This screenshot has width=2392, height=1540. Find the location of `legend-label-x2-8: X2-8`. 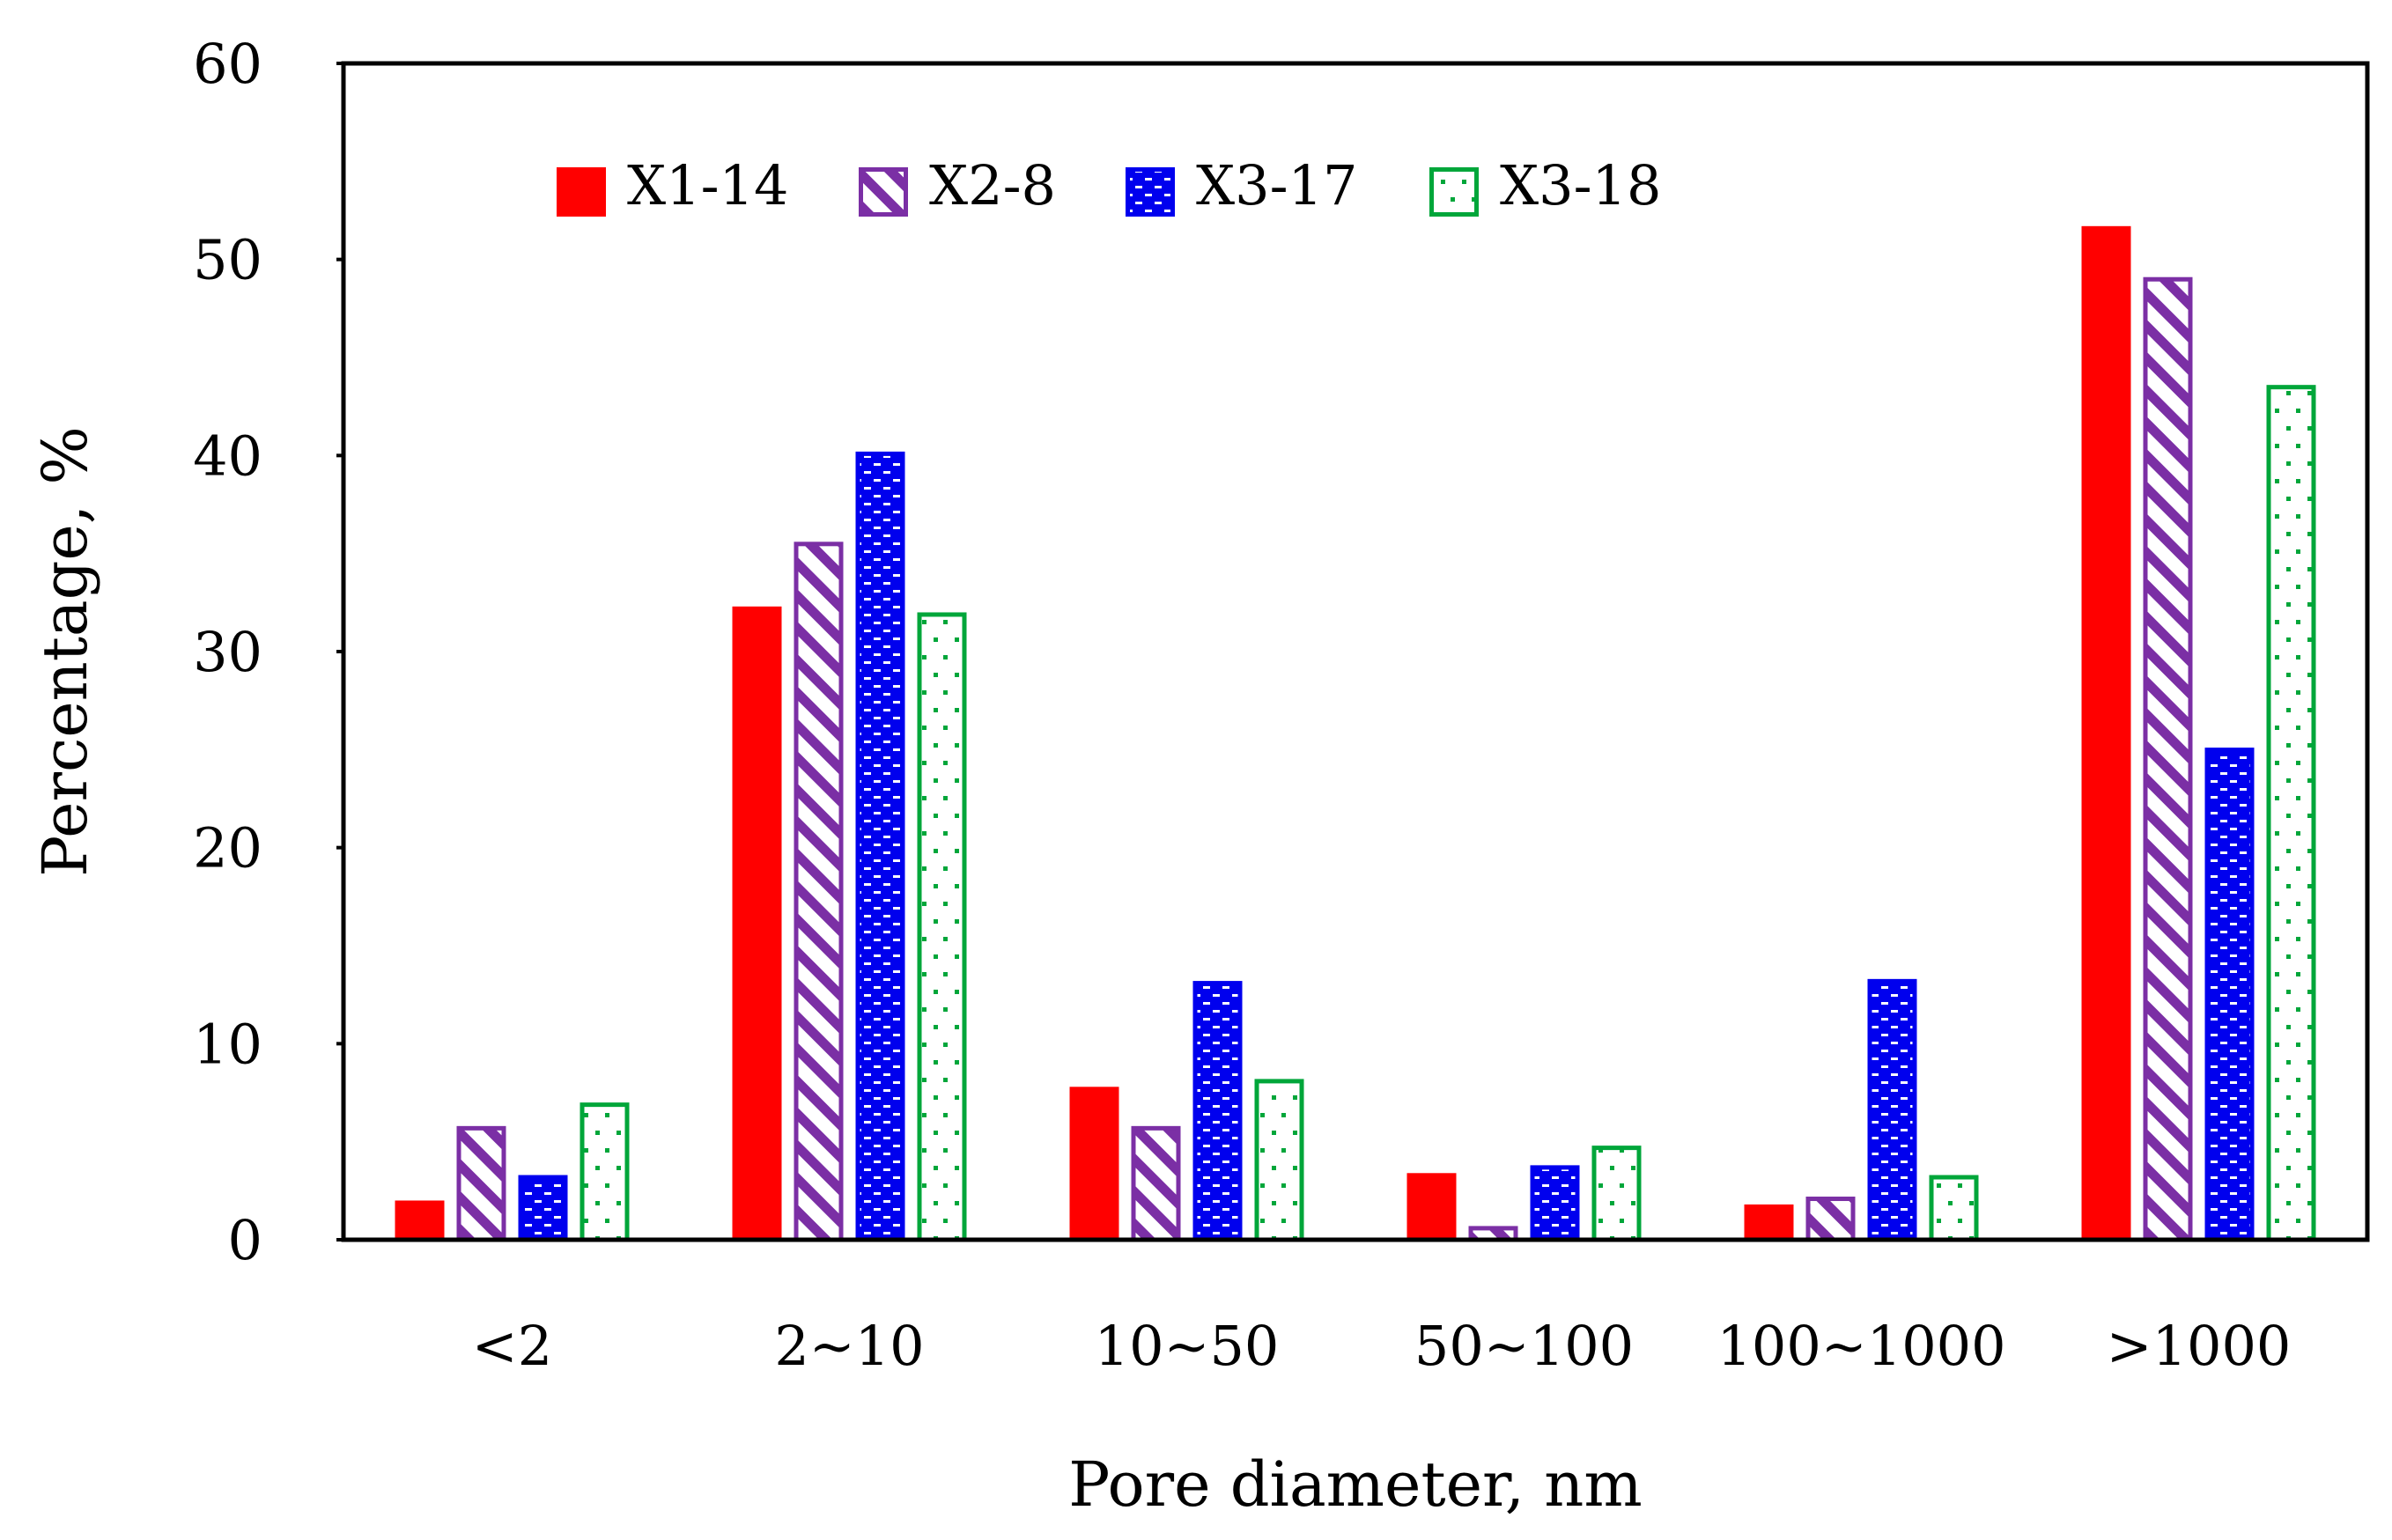

legend-label-x2-8: X2-8 is located at coordinates (993, 185).